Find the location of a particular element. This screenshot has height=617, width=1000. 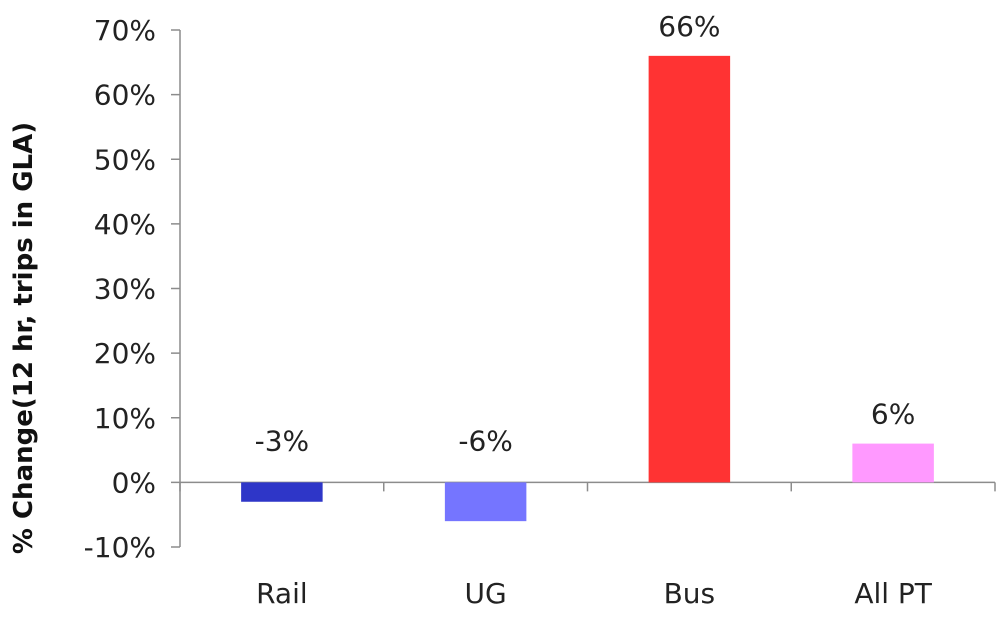

x-category-label: Rail is located at coordinates (282, 593).